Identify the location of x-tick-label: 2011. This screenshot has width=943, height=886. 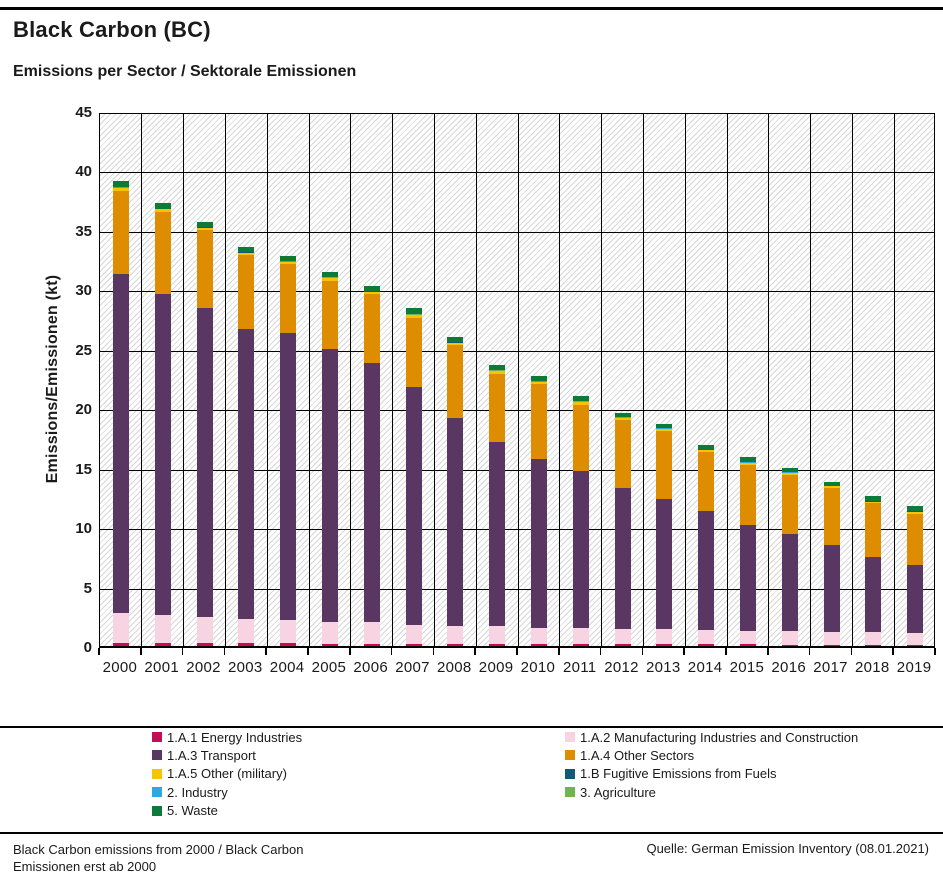
(579, 667).